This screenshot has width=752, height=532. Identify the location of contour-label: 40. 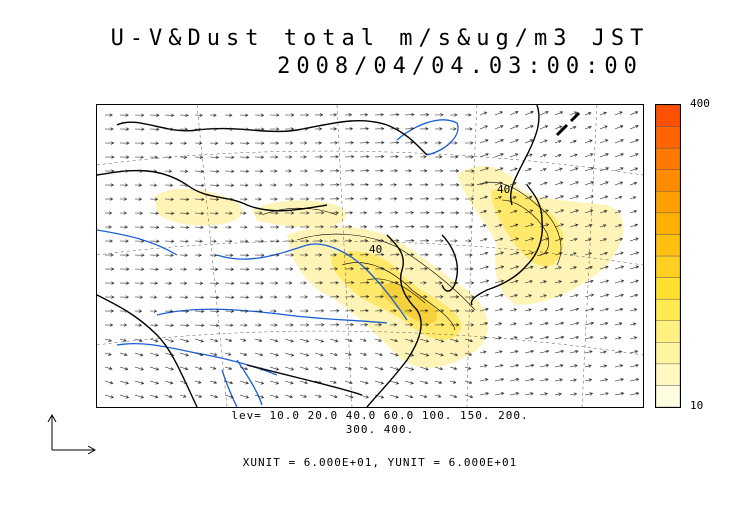
(503, 189).